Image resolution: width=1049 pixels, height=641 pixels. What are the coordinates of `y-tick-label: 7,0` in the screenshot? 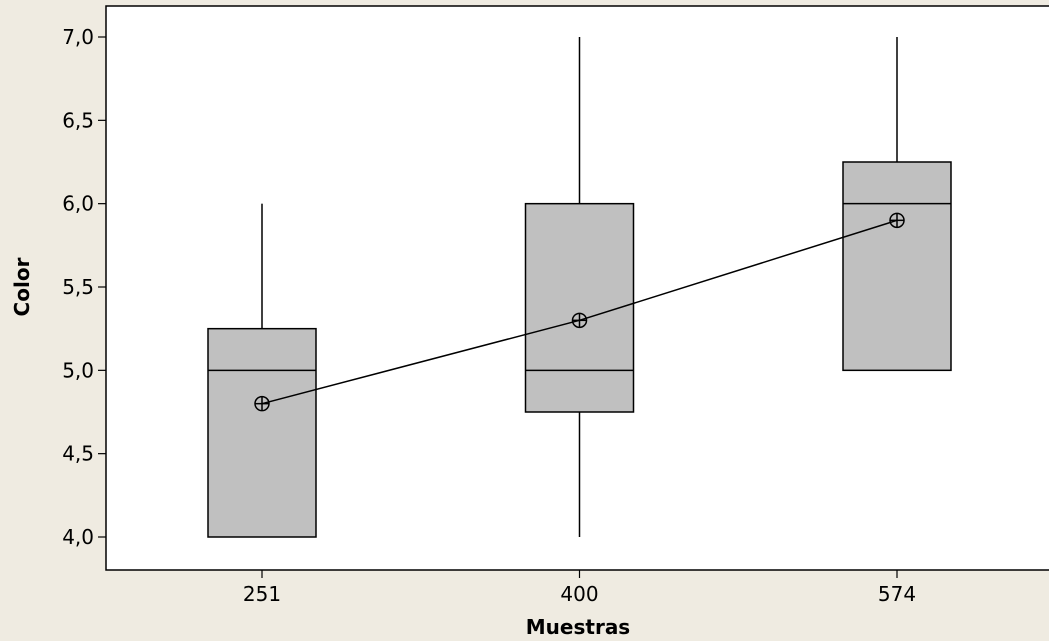 It's located at (78, 37).